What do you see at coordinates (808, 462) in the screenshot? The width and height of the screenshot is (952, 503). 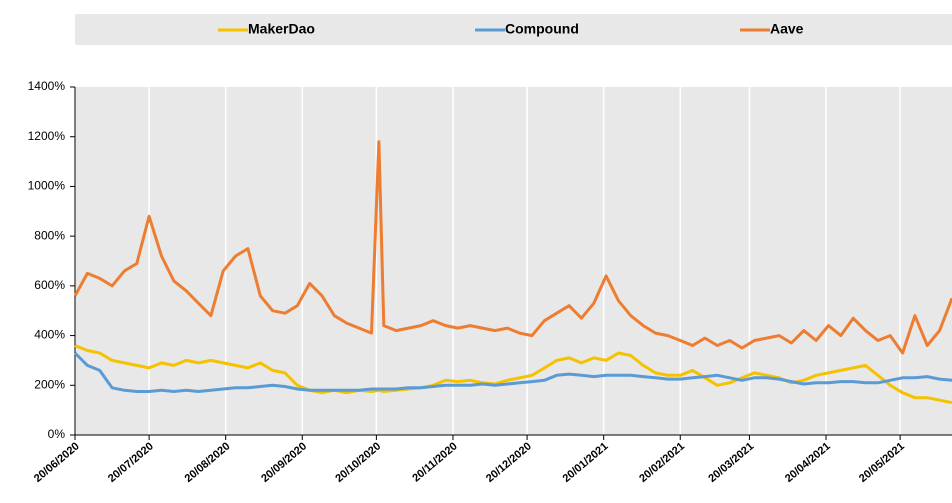 I see `x-tick-label: 20/04/2021` at bounding box center [808, 462].